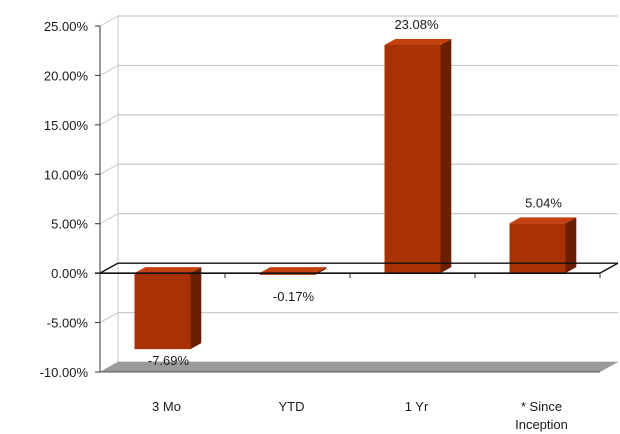  Describe the element at coordinates (417, 406) in the screenshot. I see `x-category-label: 1 Yr` at that location.